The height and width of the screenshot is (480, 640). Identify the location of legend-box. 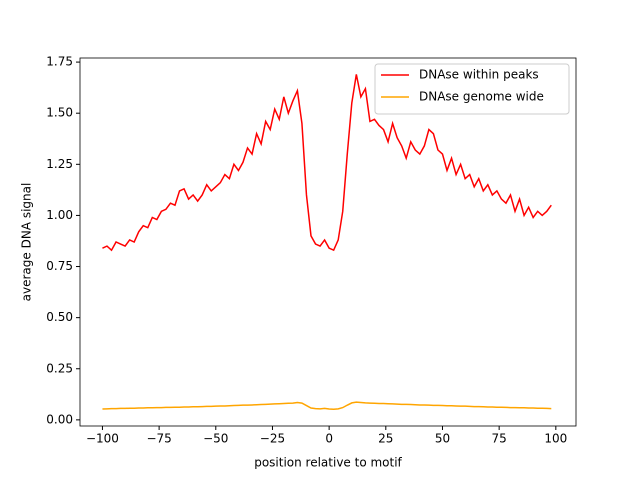
(472, 89).